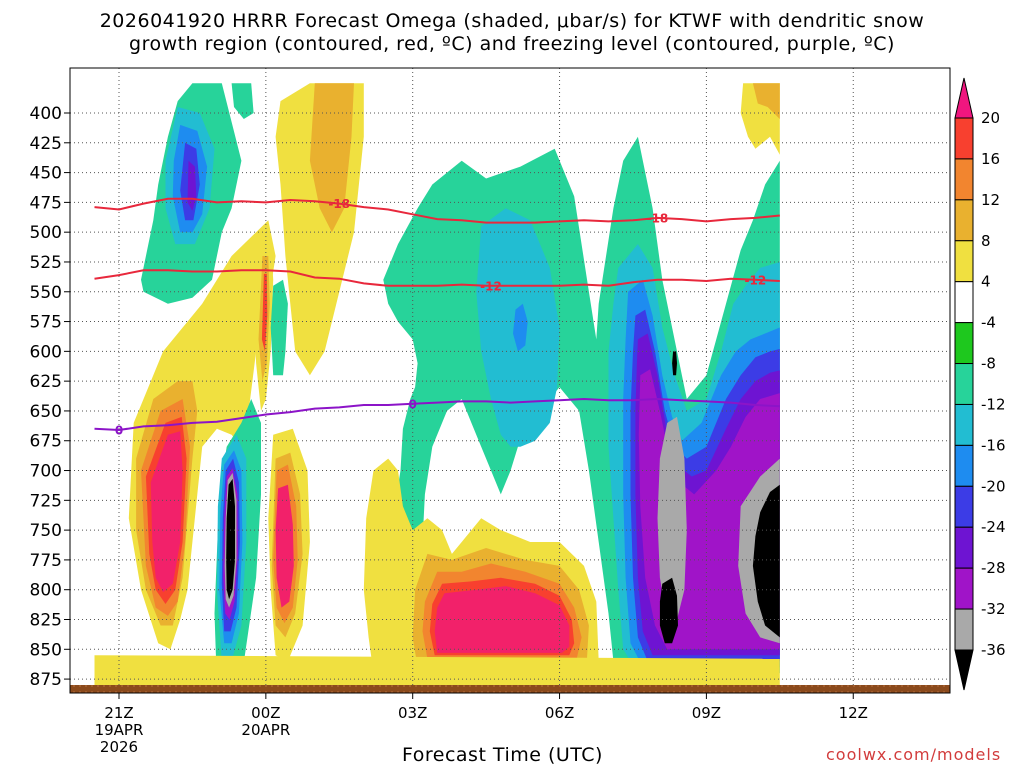 The image size is (1024, 768). I want to click on ground-strip, so click(510, 689).